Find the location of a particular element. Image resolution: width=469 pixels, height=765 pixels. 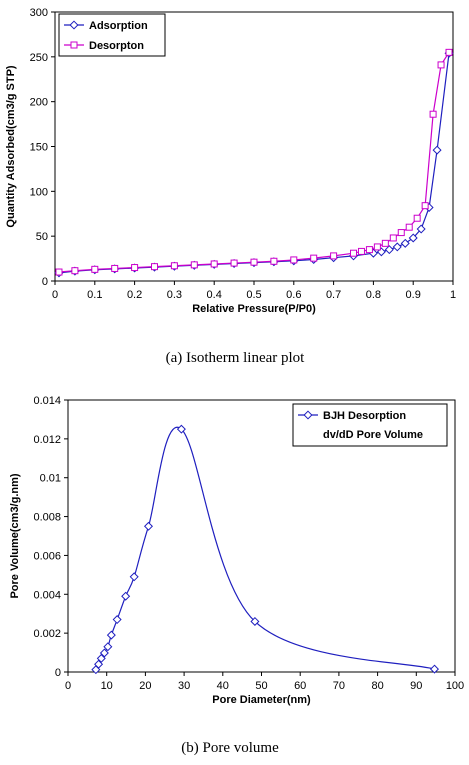

y-tick-label: 250 is located at coordinates (39, 58).